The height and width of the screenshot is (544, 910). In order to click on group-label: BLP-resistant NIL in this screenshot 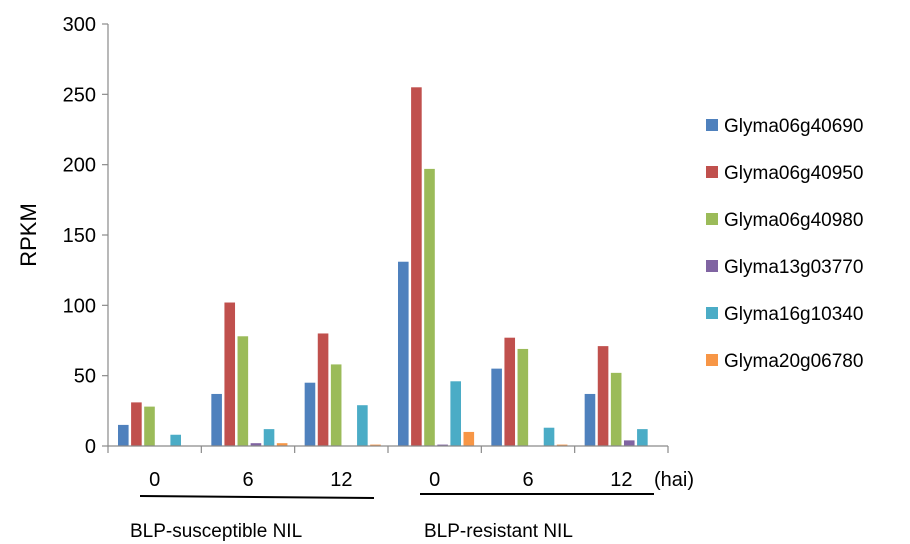, I will do `click(498, 531)`.